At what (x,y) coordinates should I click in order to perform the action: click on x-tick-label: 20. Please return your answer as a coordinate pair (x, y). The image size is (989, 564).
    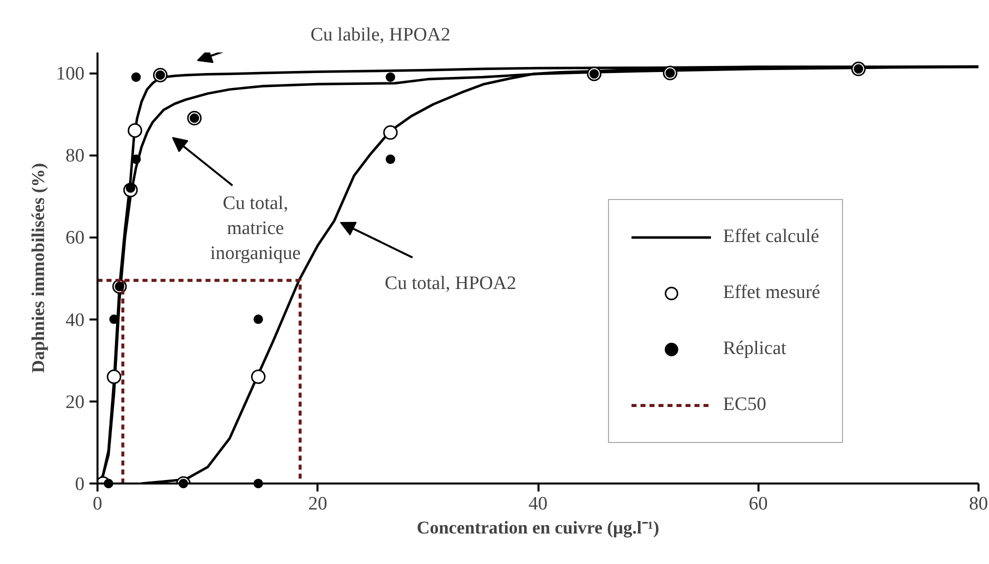
    Looking at the image, I should click on (318, 504).